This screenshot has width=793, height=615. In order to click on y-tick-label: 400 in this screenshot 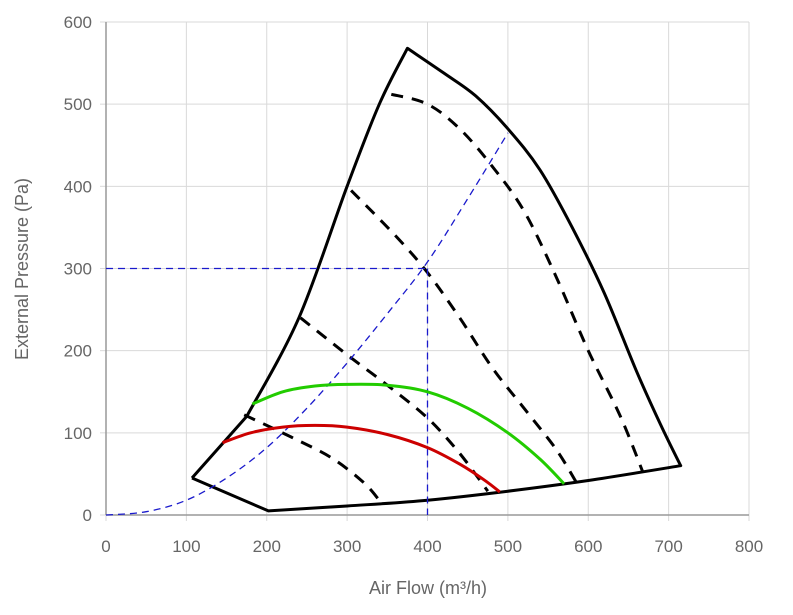, I will do `click(78, 186)`.